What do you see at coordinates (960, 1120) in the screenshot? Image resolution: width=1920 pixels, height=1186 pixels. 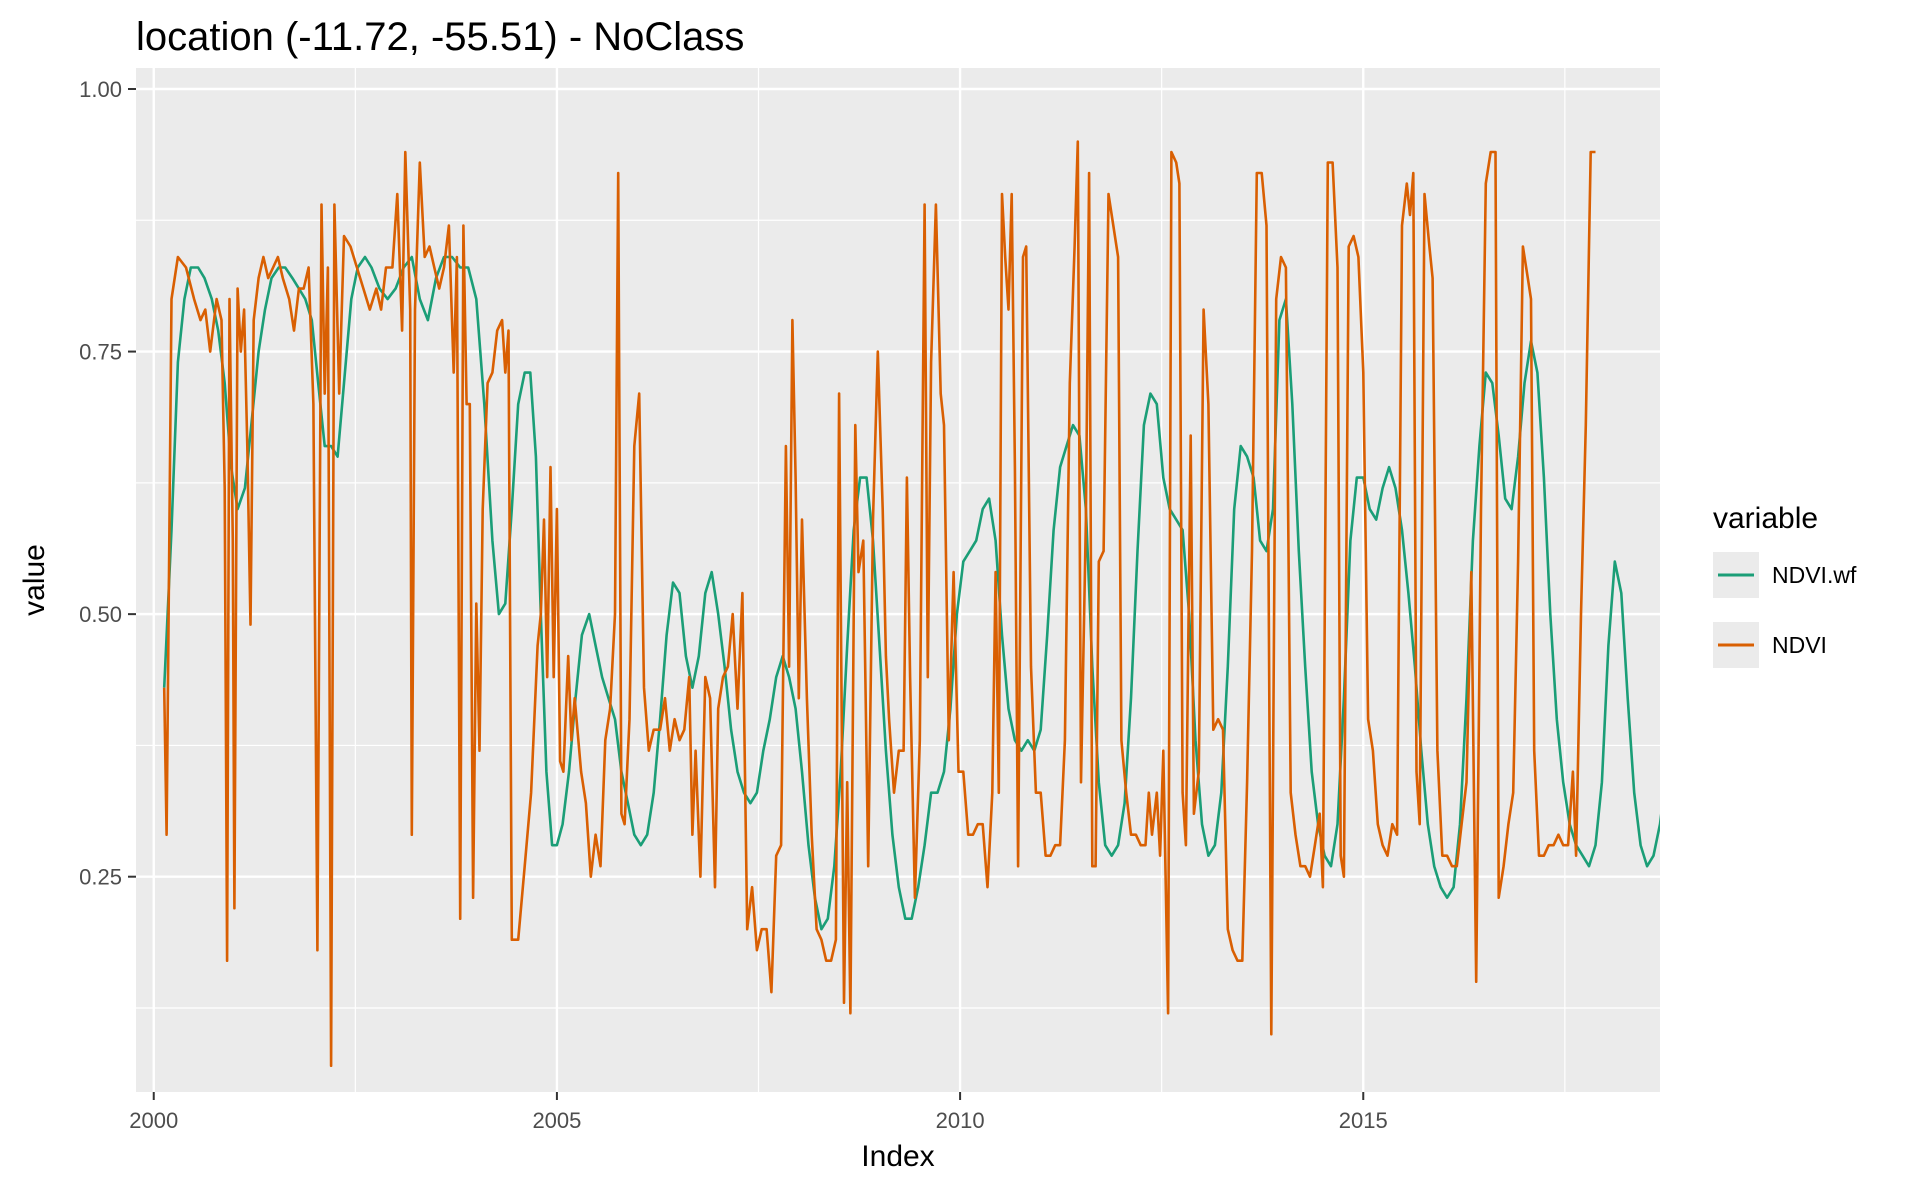 I see `x-tick-label-2: 2010` at bounding box center [960, 1120].